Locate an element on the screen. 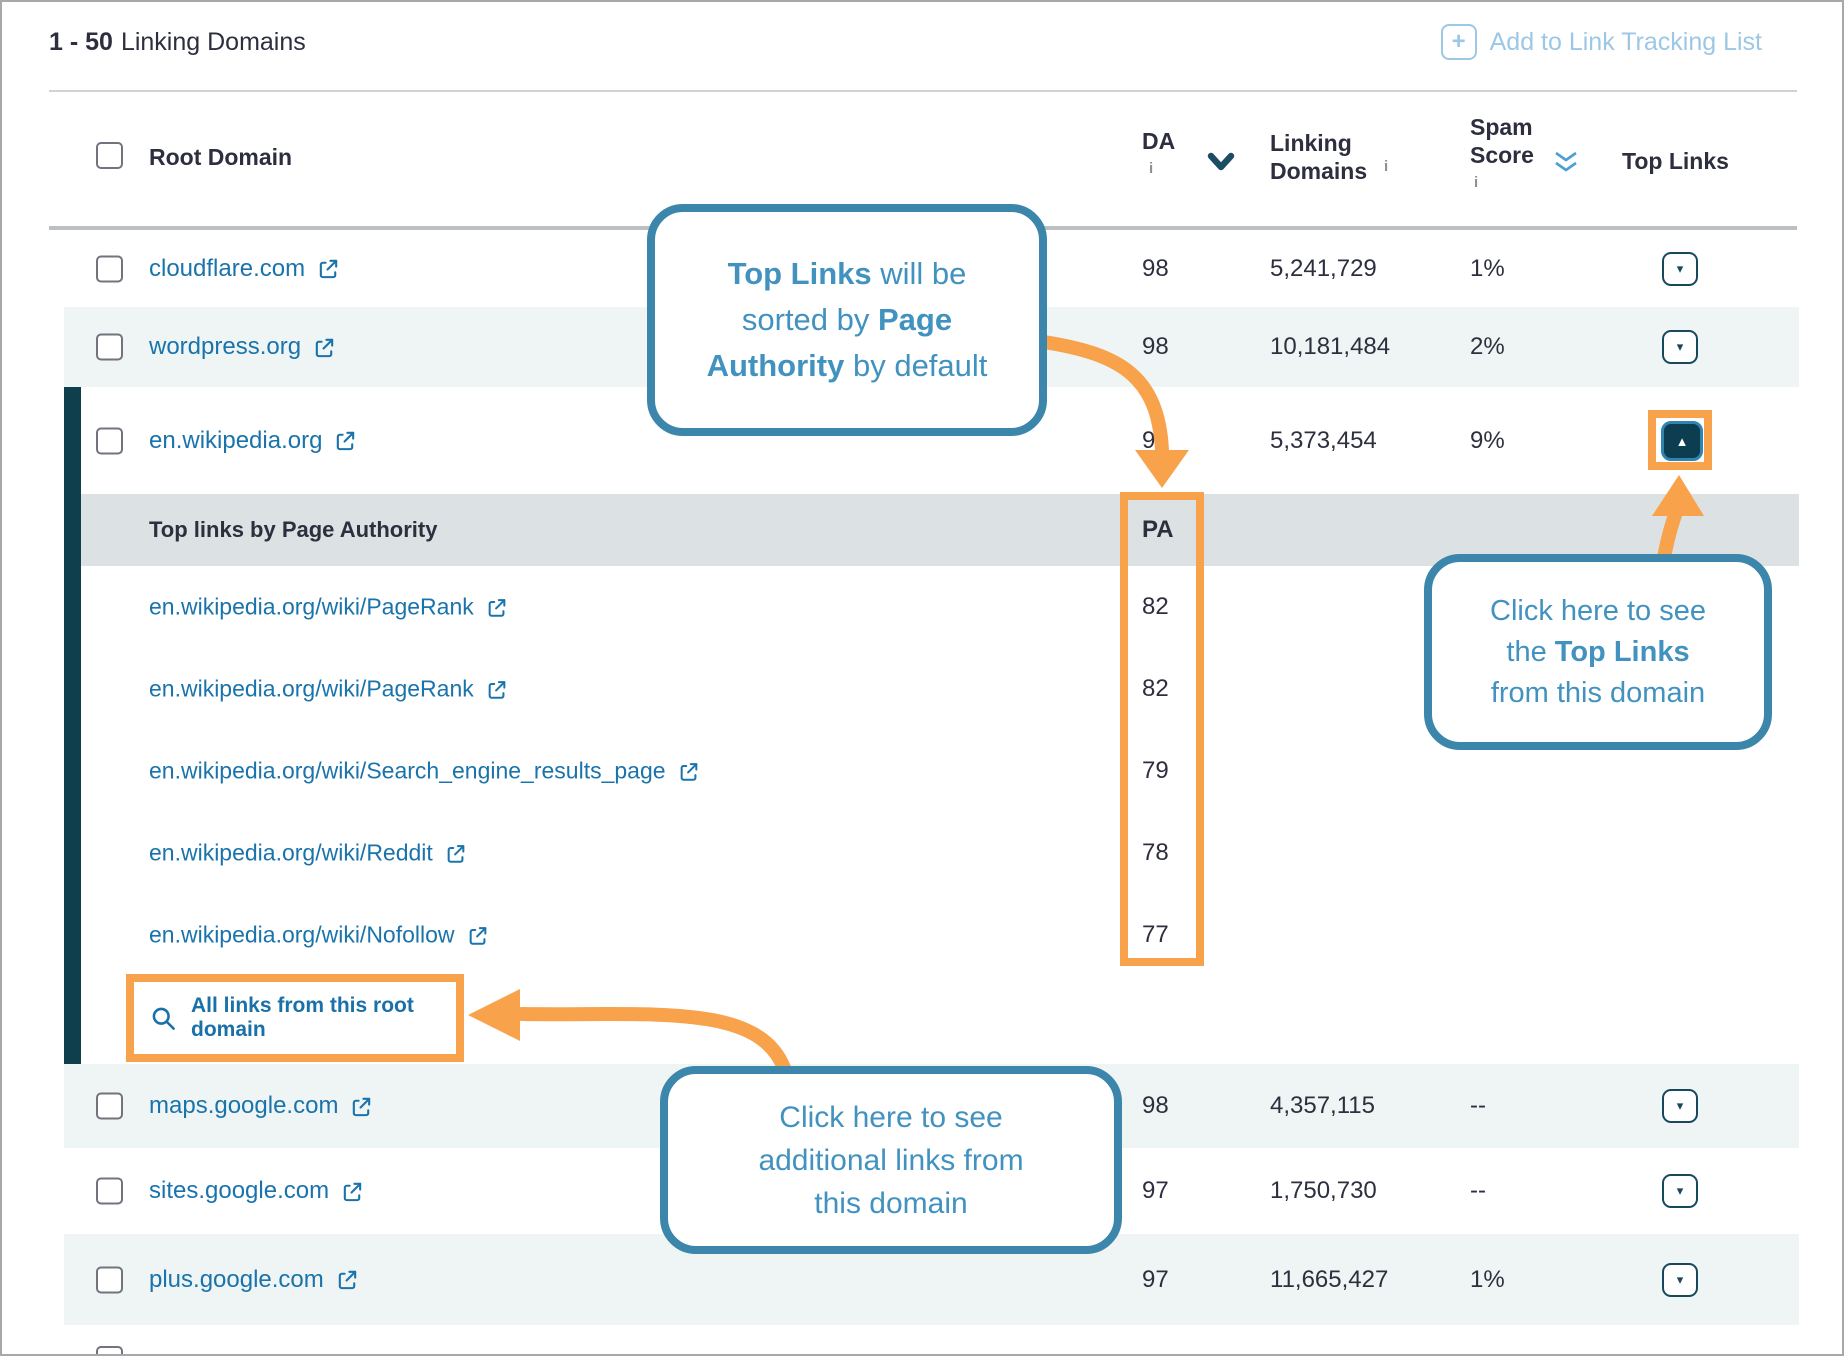 The width and height of the screenshot is (1844, 1356). root-domain-link: cloudflare.com is located at coordinates (227, 268).